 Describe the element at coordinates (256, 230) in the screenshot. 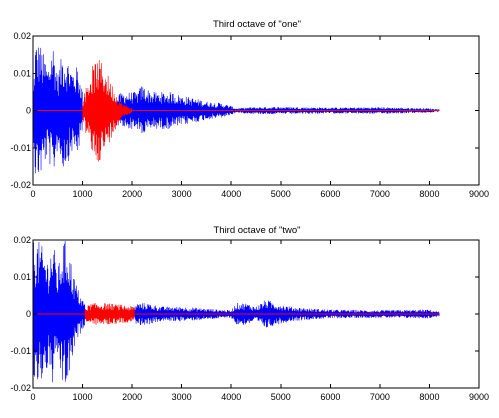

I see `chart-title: Third octave of "two"` at that location.